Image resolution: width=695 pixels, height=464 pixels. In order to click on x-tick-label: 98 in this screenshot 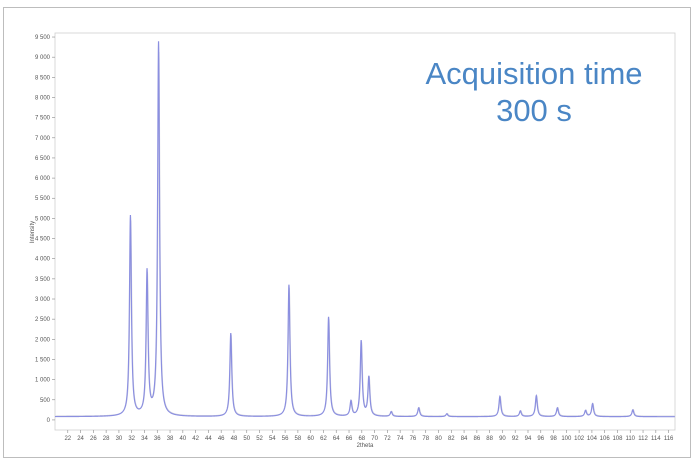, I will do `click(553, 439)`.